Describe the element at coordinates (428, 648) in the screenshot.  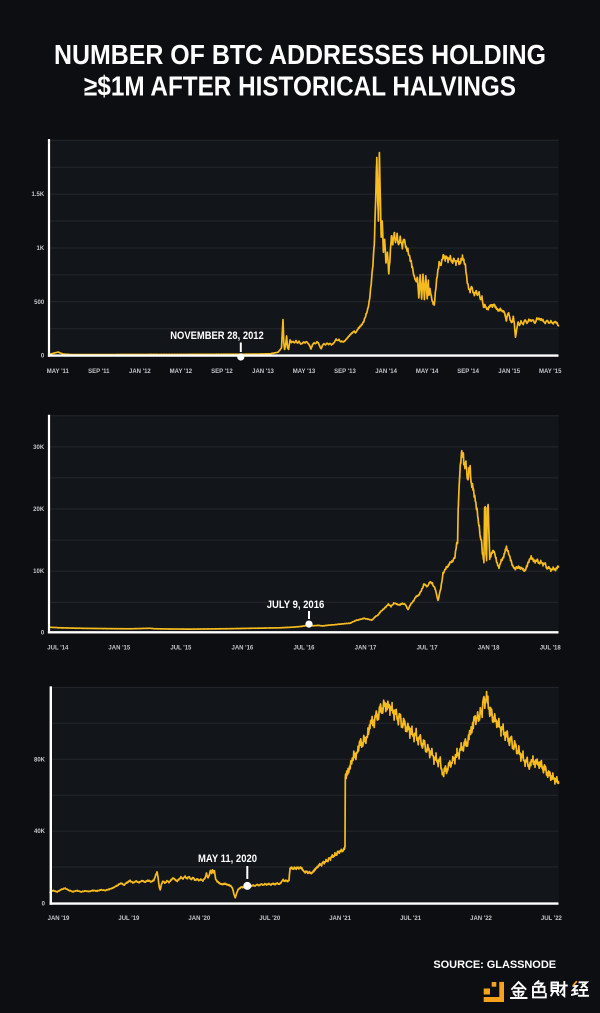
I see `svg-text: JUL '17` at that location.